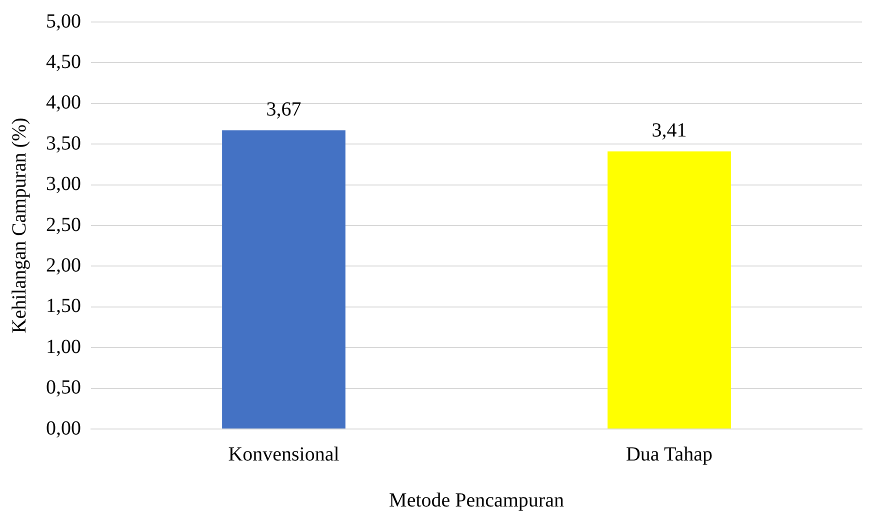 The height and width of the screenshot is (517, 872). Describe the element at coordinates (19, 226) in the screenshot. I see `y-axis-title: Kehilangan Campuran (%)` at that location.